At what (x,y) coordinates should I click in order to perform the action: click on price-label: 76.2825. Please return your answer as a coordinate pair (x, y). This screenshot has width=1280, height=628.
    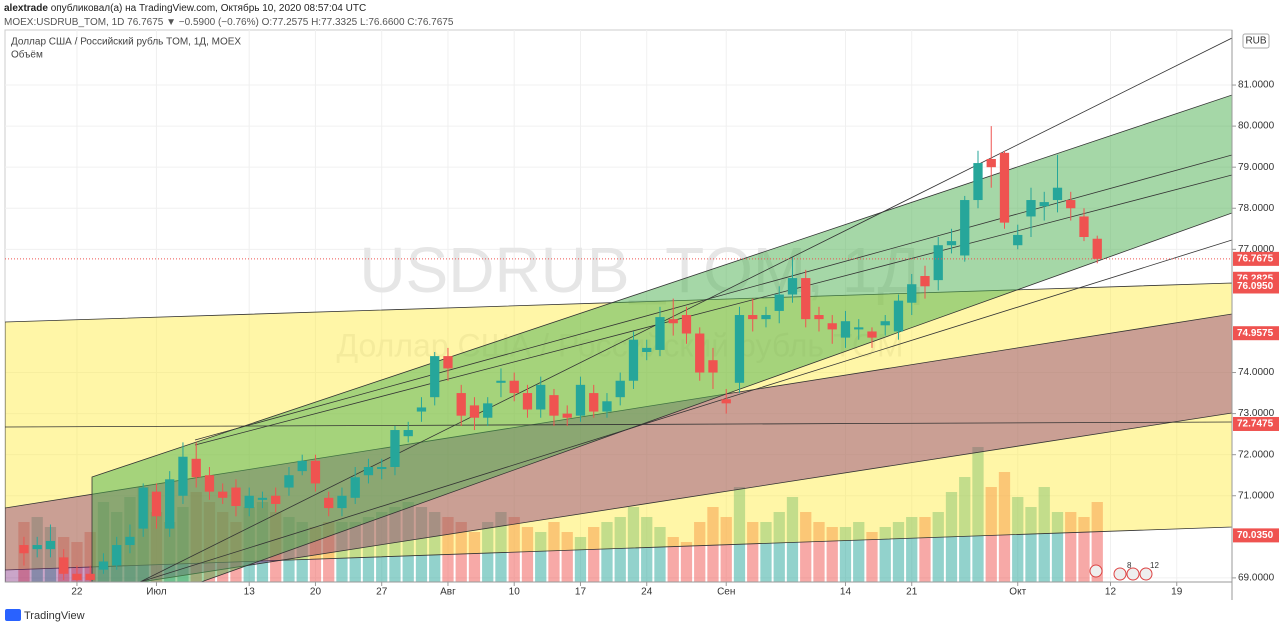
    Looking at the image, I should click on (1255, 278).